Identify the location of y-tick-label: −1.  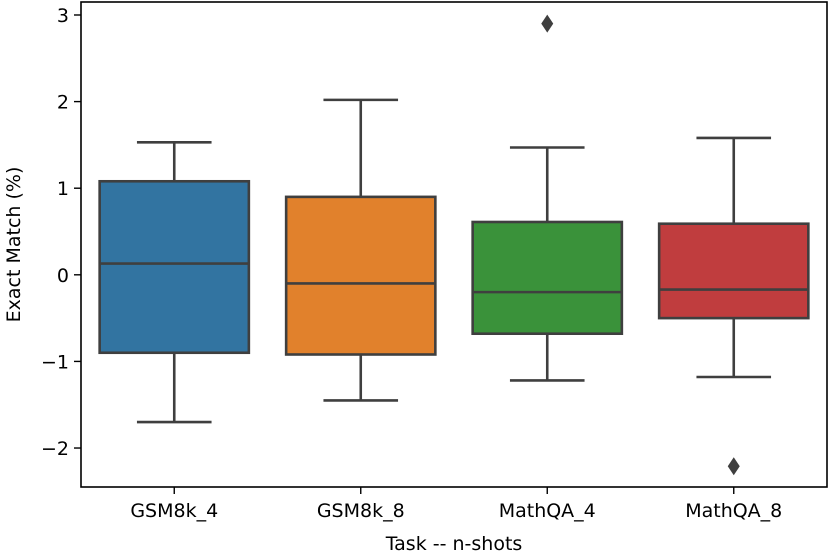
(55, 362).